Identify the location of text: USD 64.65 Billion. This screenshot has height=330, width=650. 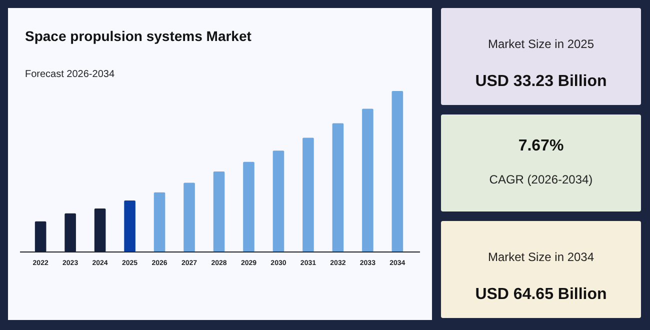
(541, 294).